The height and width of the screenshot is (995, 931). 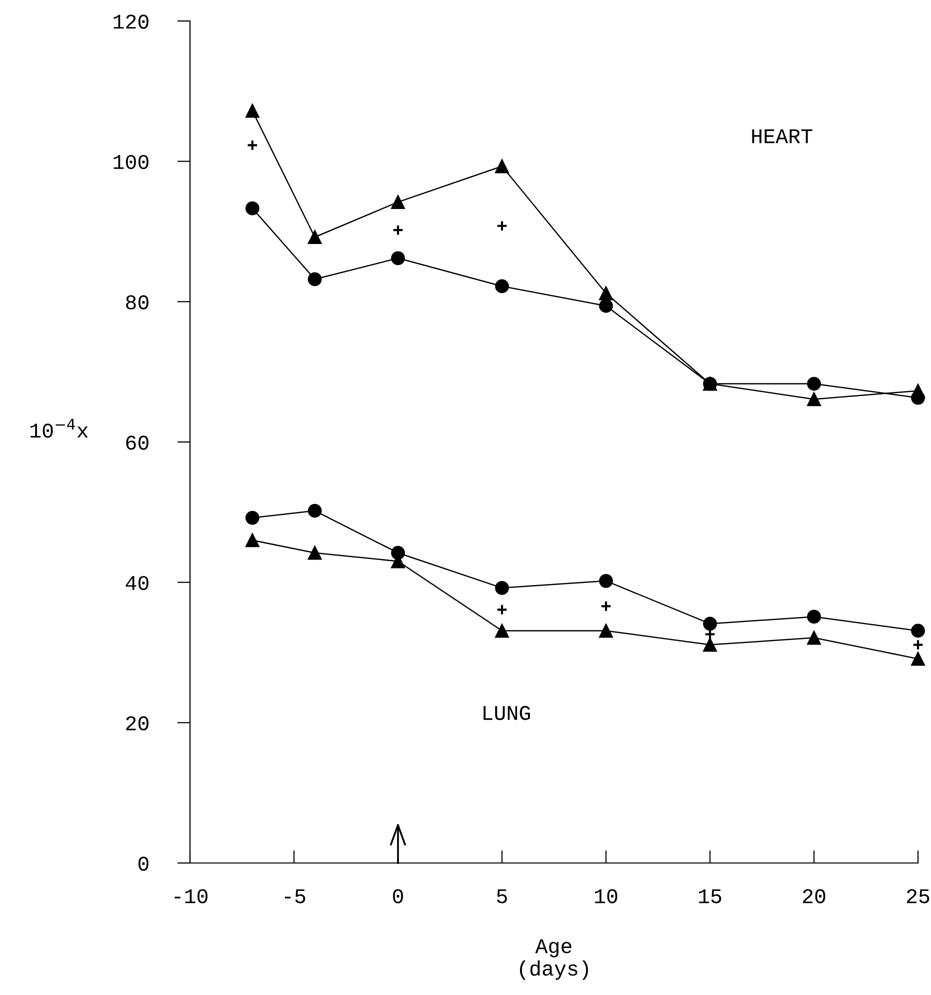 I want to click on y-tick-label: 80, so click(x=137, y=302).